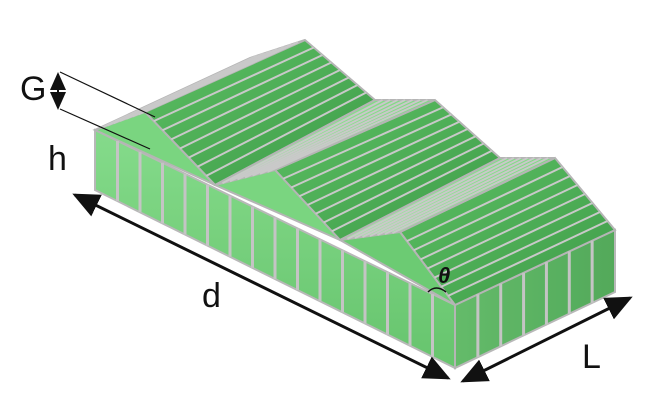 This screenshot has height=416, width=653. What do you see at coordinates (591, 357) in the screenshot?
I see `l-label: L` at bounding box center [591, 357].